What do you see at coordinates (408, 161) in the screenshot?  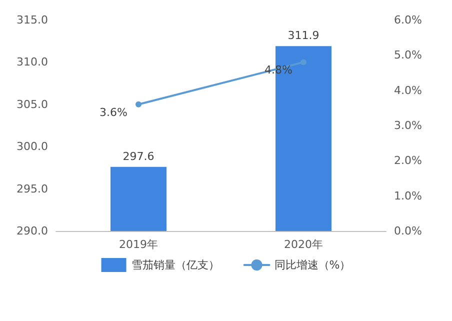 I see `y2-tick-label: 2.0%` at bounding box center [408, 161].